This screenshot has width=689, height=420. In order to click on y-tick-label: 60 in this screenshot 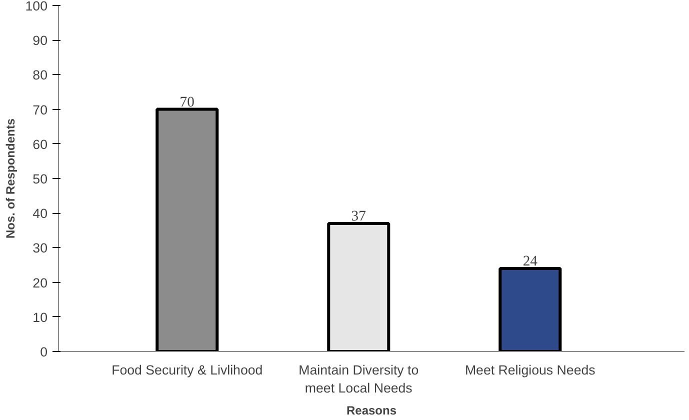, I will do `click(40, 144)`.